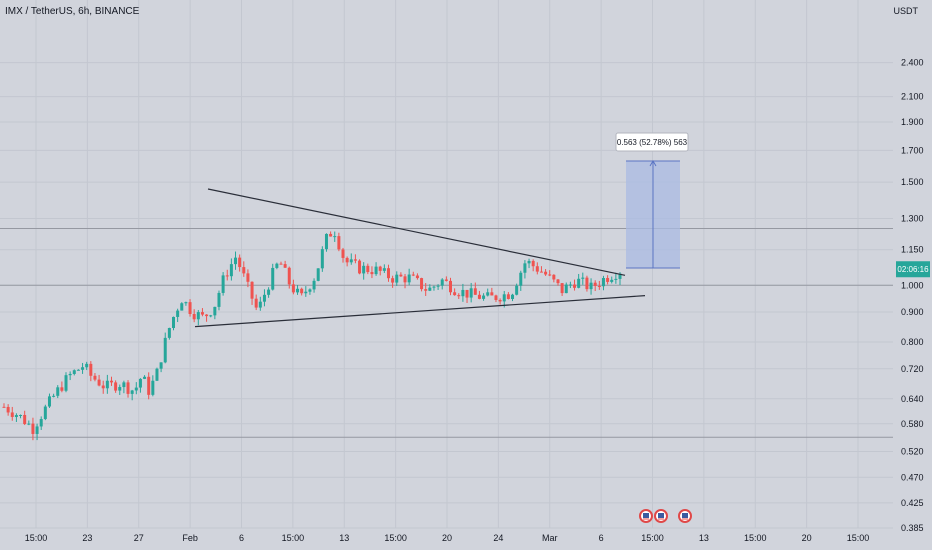 The width and height of the screenshot is (932, 550). What do you see at coordinates (416, 232) in the screenshot?
I see `trendline-upper` at bounding box center [416, 232].